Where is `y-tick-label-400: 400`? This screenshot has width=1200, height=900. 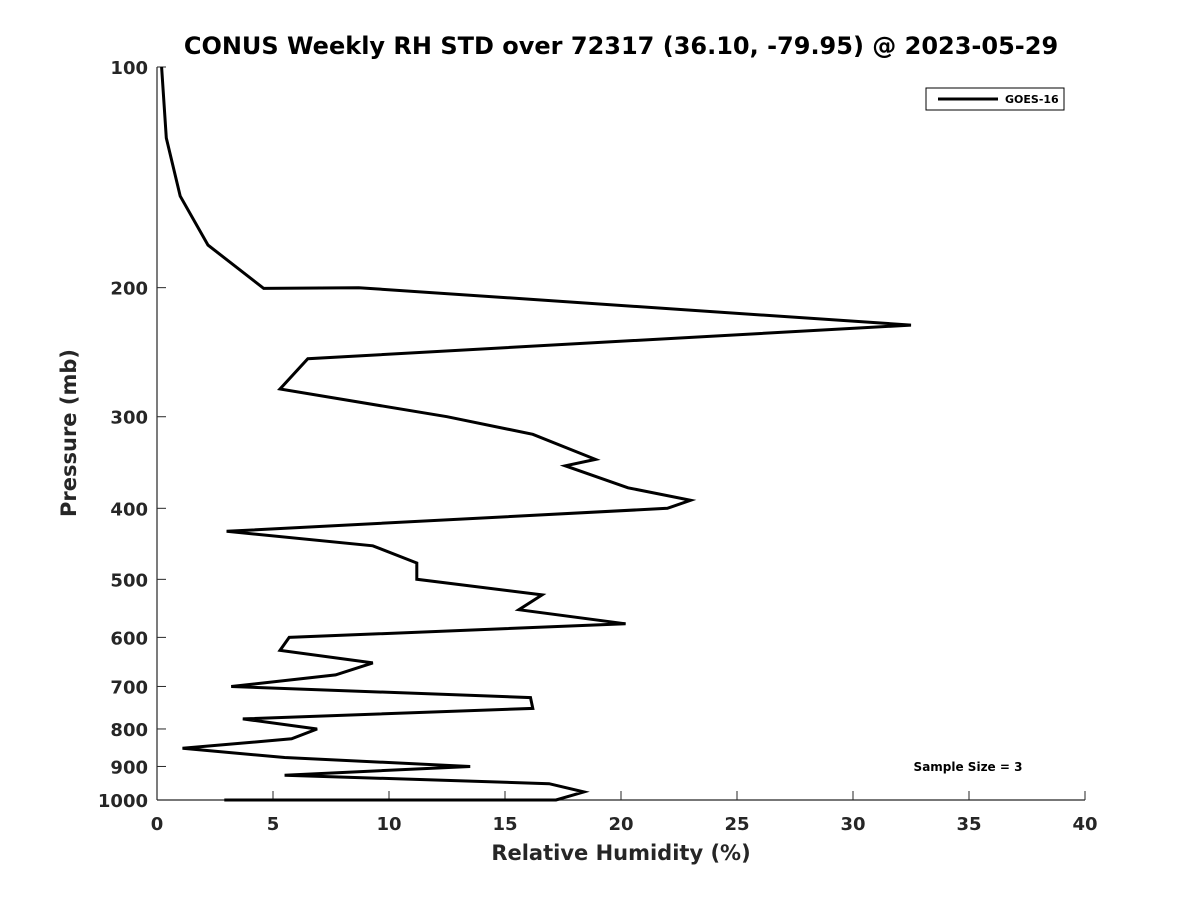 y-tick-label-400: 400 is located at coordinates (129, 509).